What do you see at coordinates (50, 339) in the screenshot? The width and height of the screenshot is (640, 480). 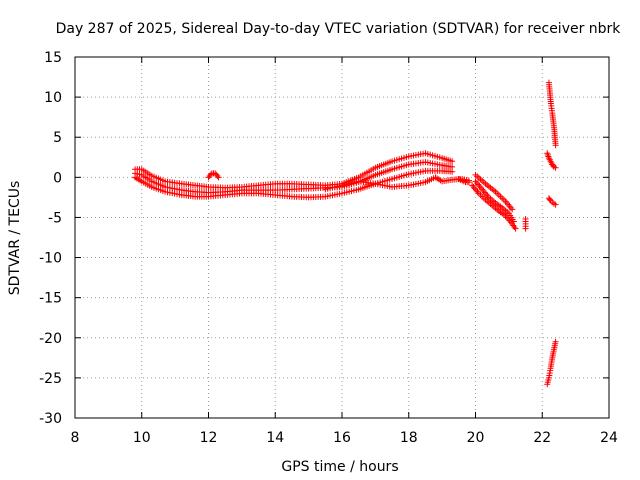 I see `y-tick-label: -20` at bounding box center [50, 339].